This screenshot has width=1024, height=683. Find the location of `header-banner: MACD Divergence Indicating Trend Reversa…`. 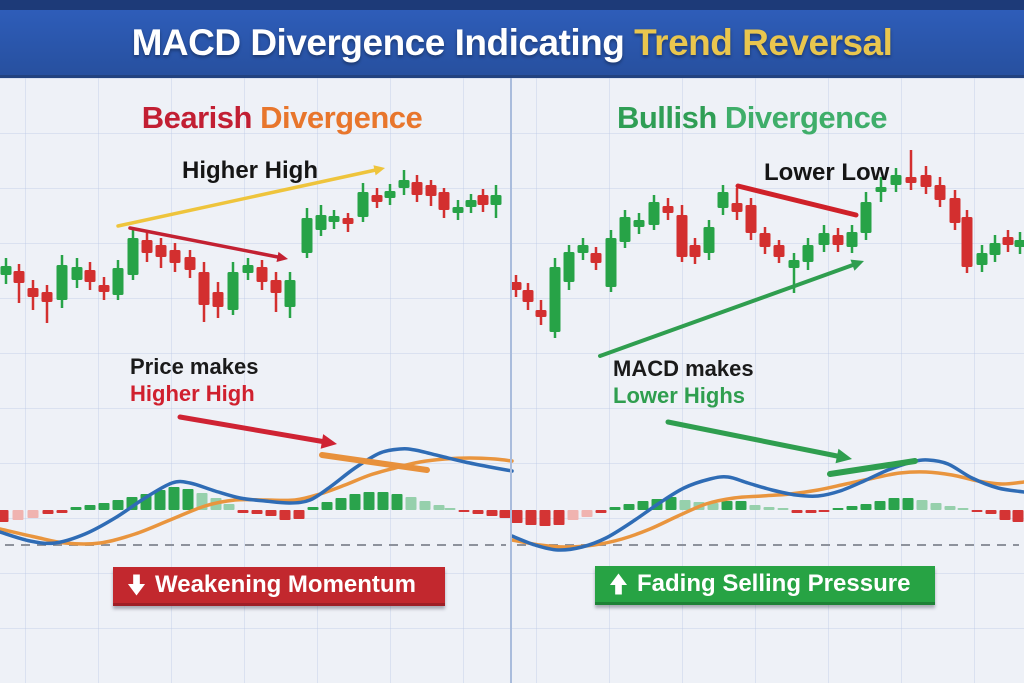

header-banner: MACD Divergence Indicating Trend Reversa… is located at coordinates (512, 39).